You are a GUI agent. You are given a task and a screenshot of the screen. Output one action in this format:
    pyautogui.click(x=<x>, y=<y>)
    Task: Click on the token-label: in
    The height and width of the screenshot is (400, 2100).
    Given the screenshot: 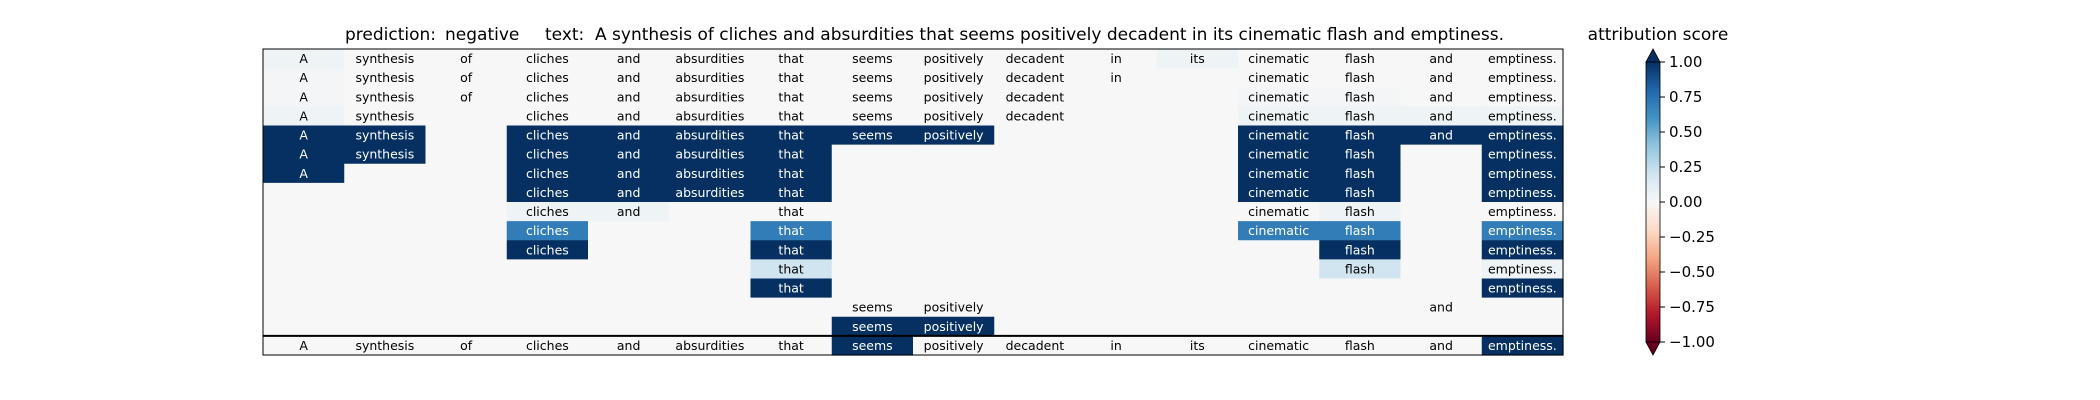 What is the action you would take?
    pyautogui.click(x=1115, y=345)
    